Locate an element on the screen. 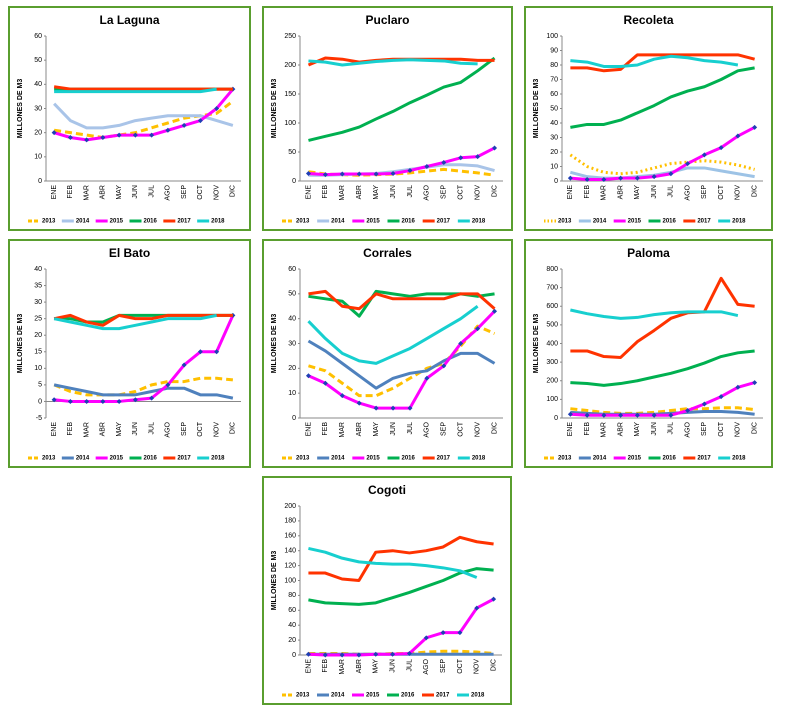 The width and height of the screenshot is (787, 719). x-tick-label: JUN is located at coordinates (654, 429).